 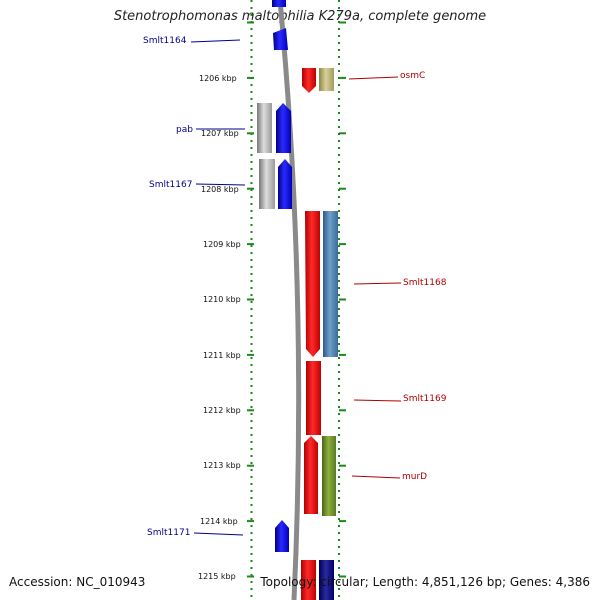 I want to click on gene-next-red, so click(x=308, y=580).